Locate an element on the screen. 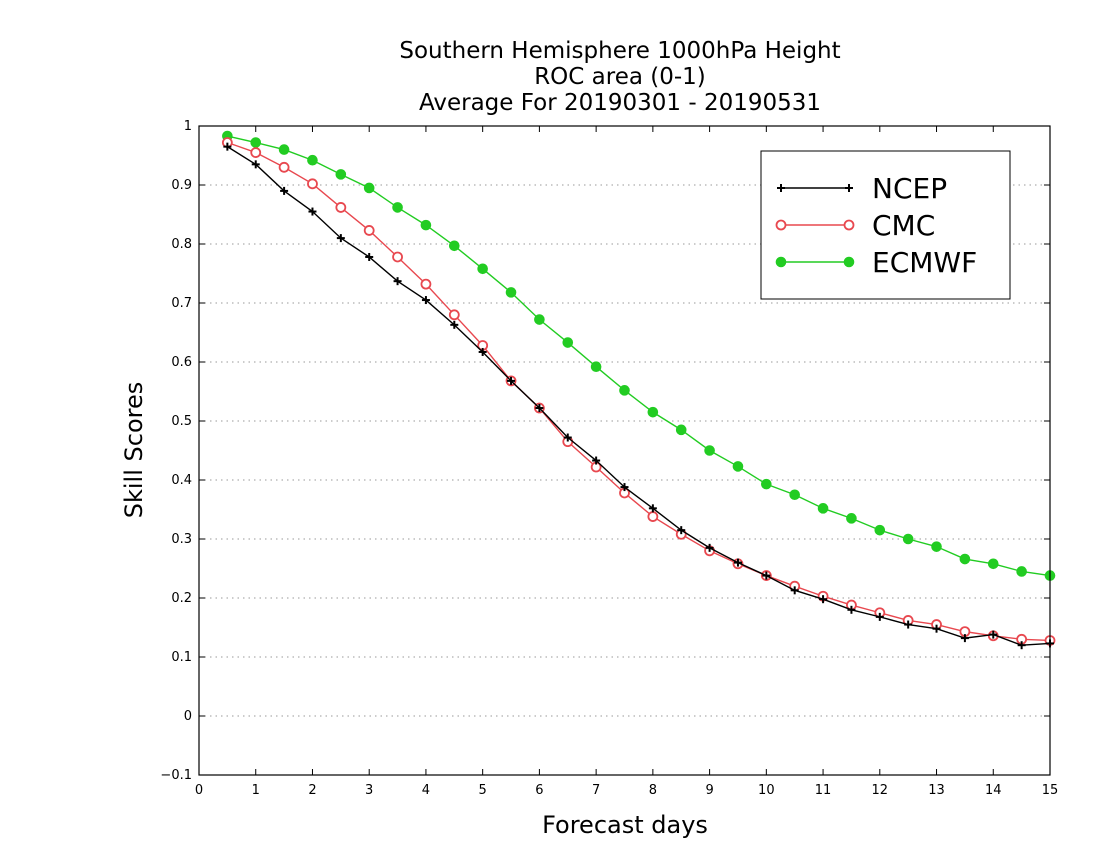 Image resolution: width=1100 pixels, height=850 pixels. y-tick-label: 0.7 is located at coordinates (181, 303).